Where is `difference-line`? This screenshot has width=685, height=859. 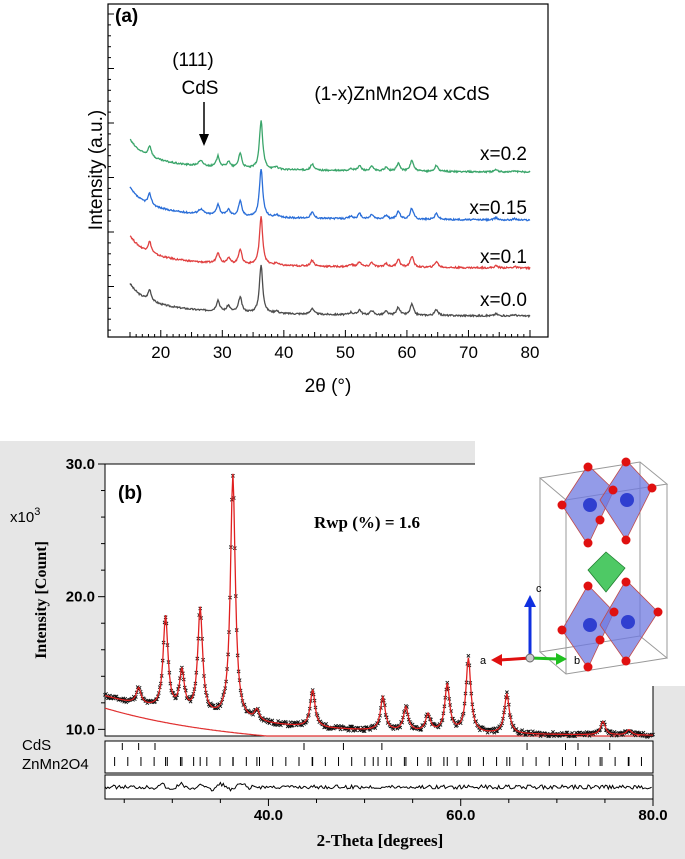 difference-line is located at coordinates (378, 786).